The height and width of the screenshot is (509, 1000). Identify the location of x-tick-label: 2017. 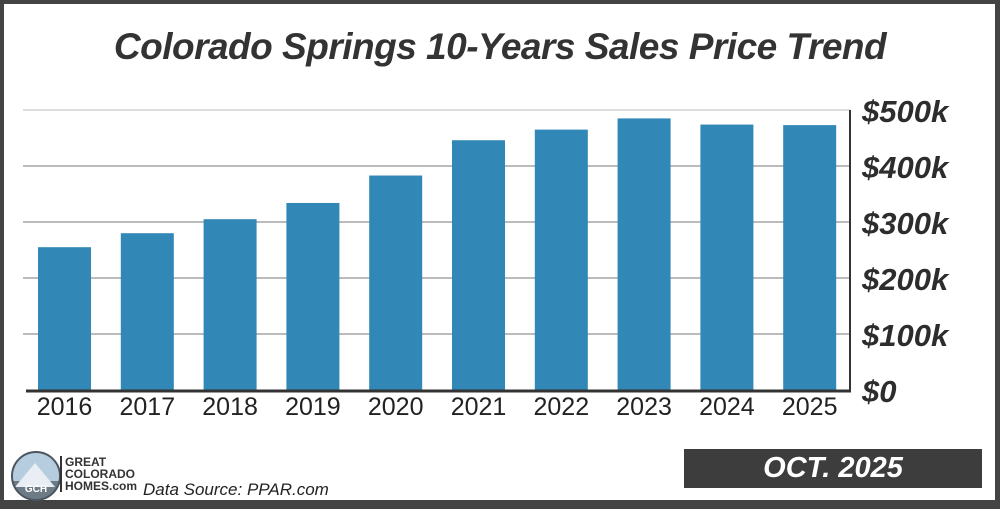
(147, 407).